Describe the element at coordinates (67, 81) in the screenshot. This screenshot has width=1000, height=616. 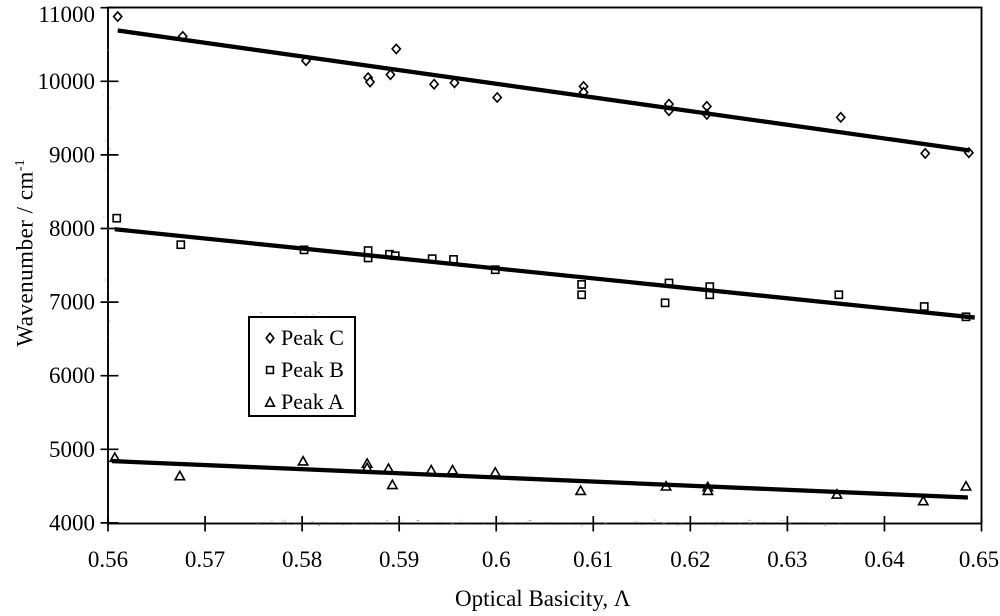
I see `y-tick-label: 10000` at that location.